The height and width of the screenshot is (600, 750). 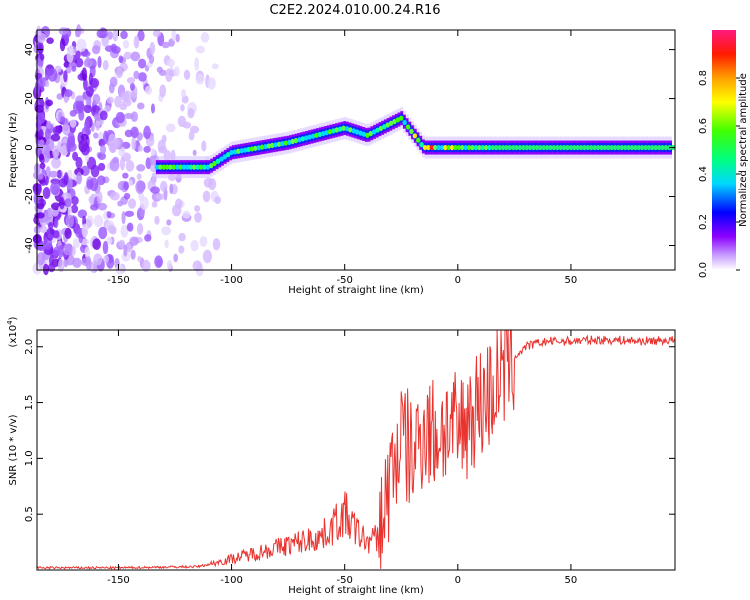 What do you see at coordinates (356, 590) in the screenshot?
I see `snr-x-axis-label: Height of straight line (km)` at bounding box center [356, 590].